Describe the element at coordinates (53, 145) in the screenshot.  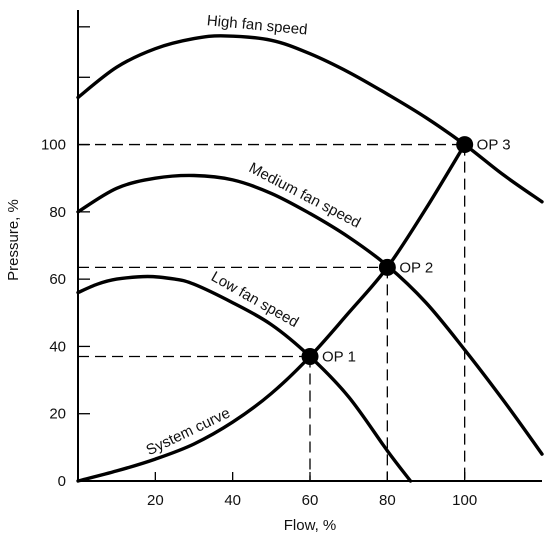
I see `y-tick-label: 100` at that location.